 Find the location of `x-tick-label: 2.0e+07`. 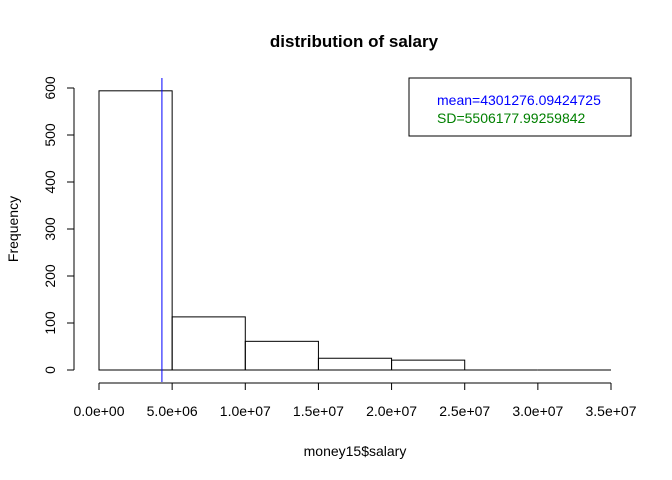

x-tick-label: 2.0e+07 is located at coordinates (391, 411).